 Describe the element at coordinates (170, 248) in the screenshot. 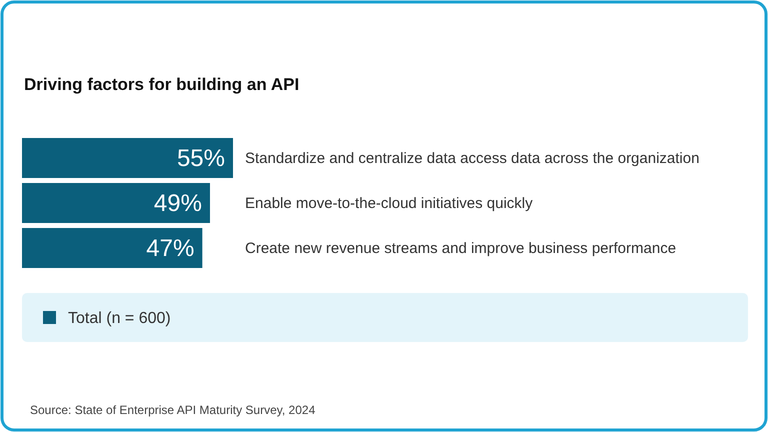

I see `data-label: 47%` at that location.